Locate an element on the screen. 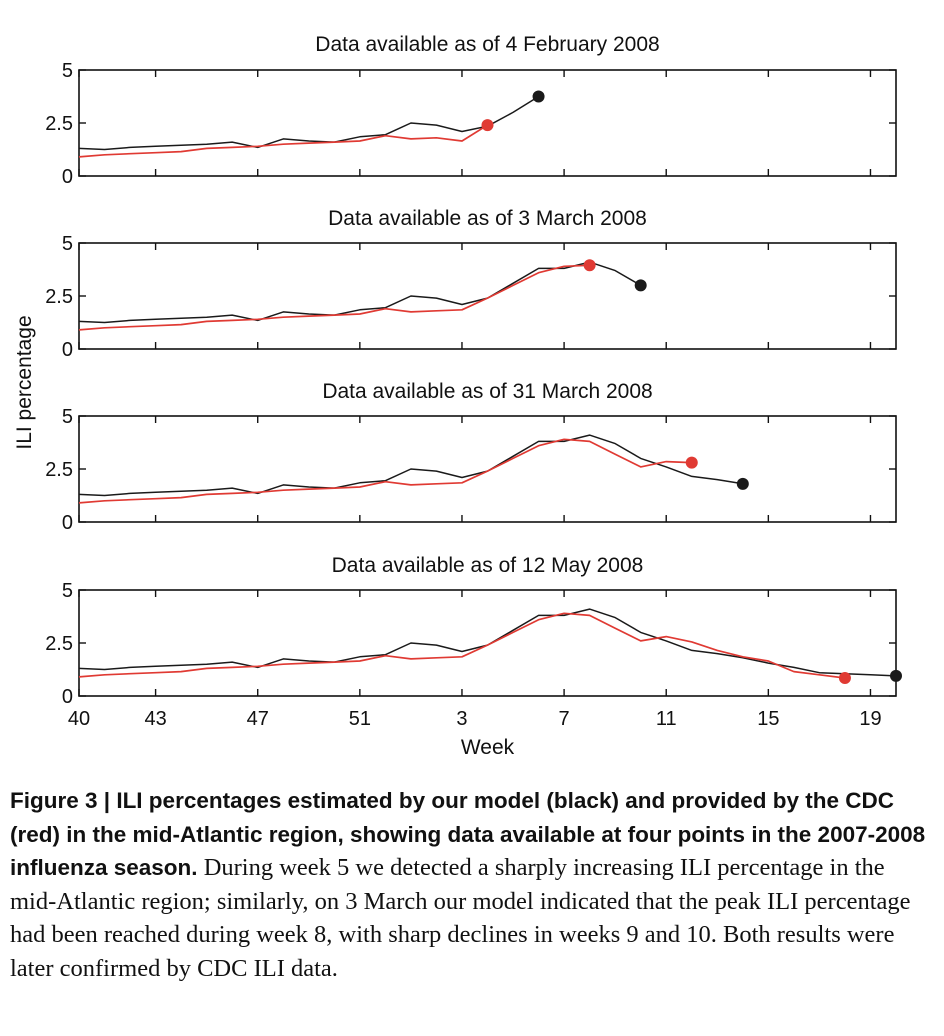 The width and height of the screenshot is (944, 1036). x-tick-label: 15 is located at coordinates (768, 719).